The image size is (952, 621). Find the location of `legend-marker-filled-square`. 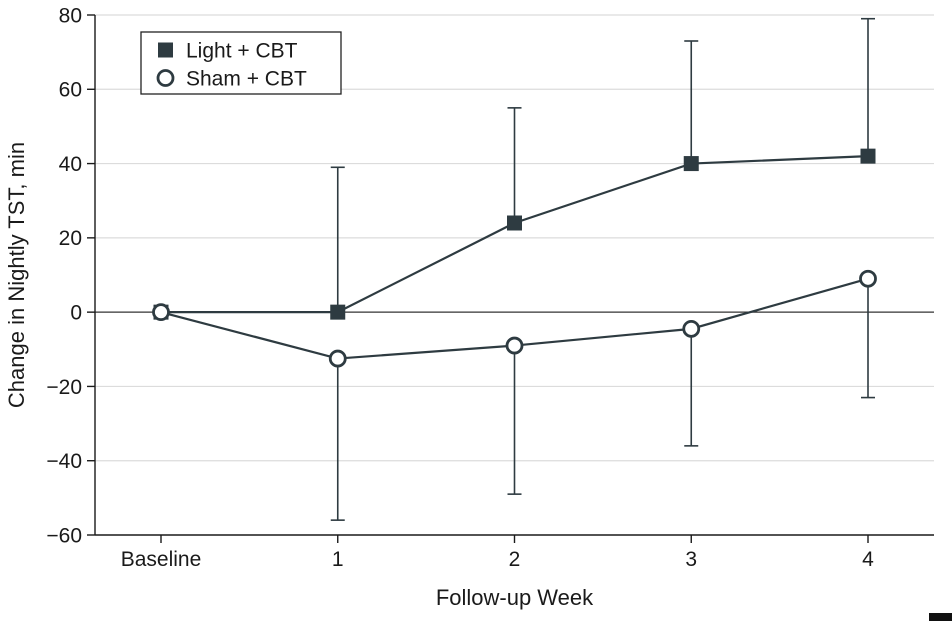

legend-marker-filled-square is located at coordinates (165, 50).